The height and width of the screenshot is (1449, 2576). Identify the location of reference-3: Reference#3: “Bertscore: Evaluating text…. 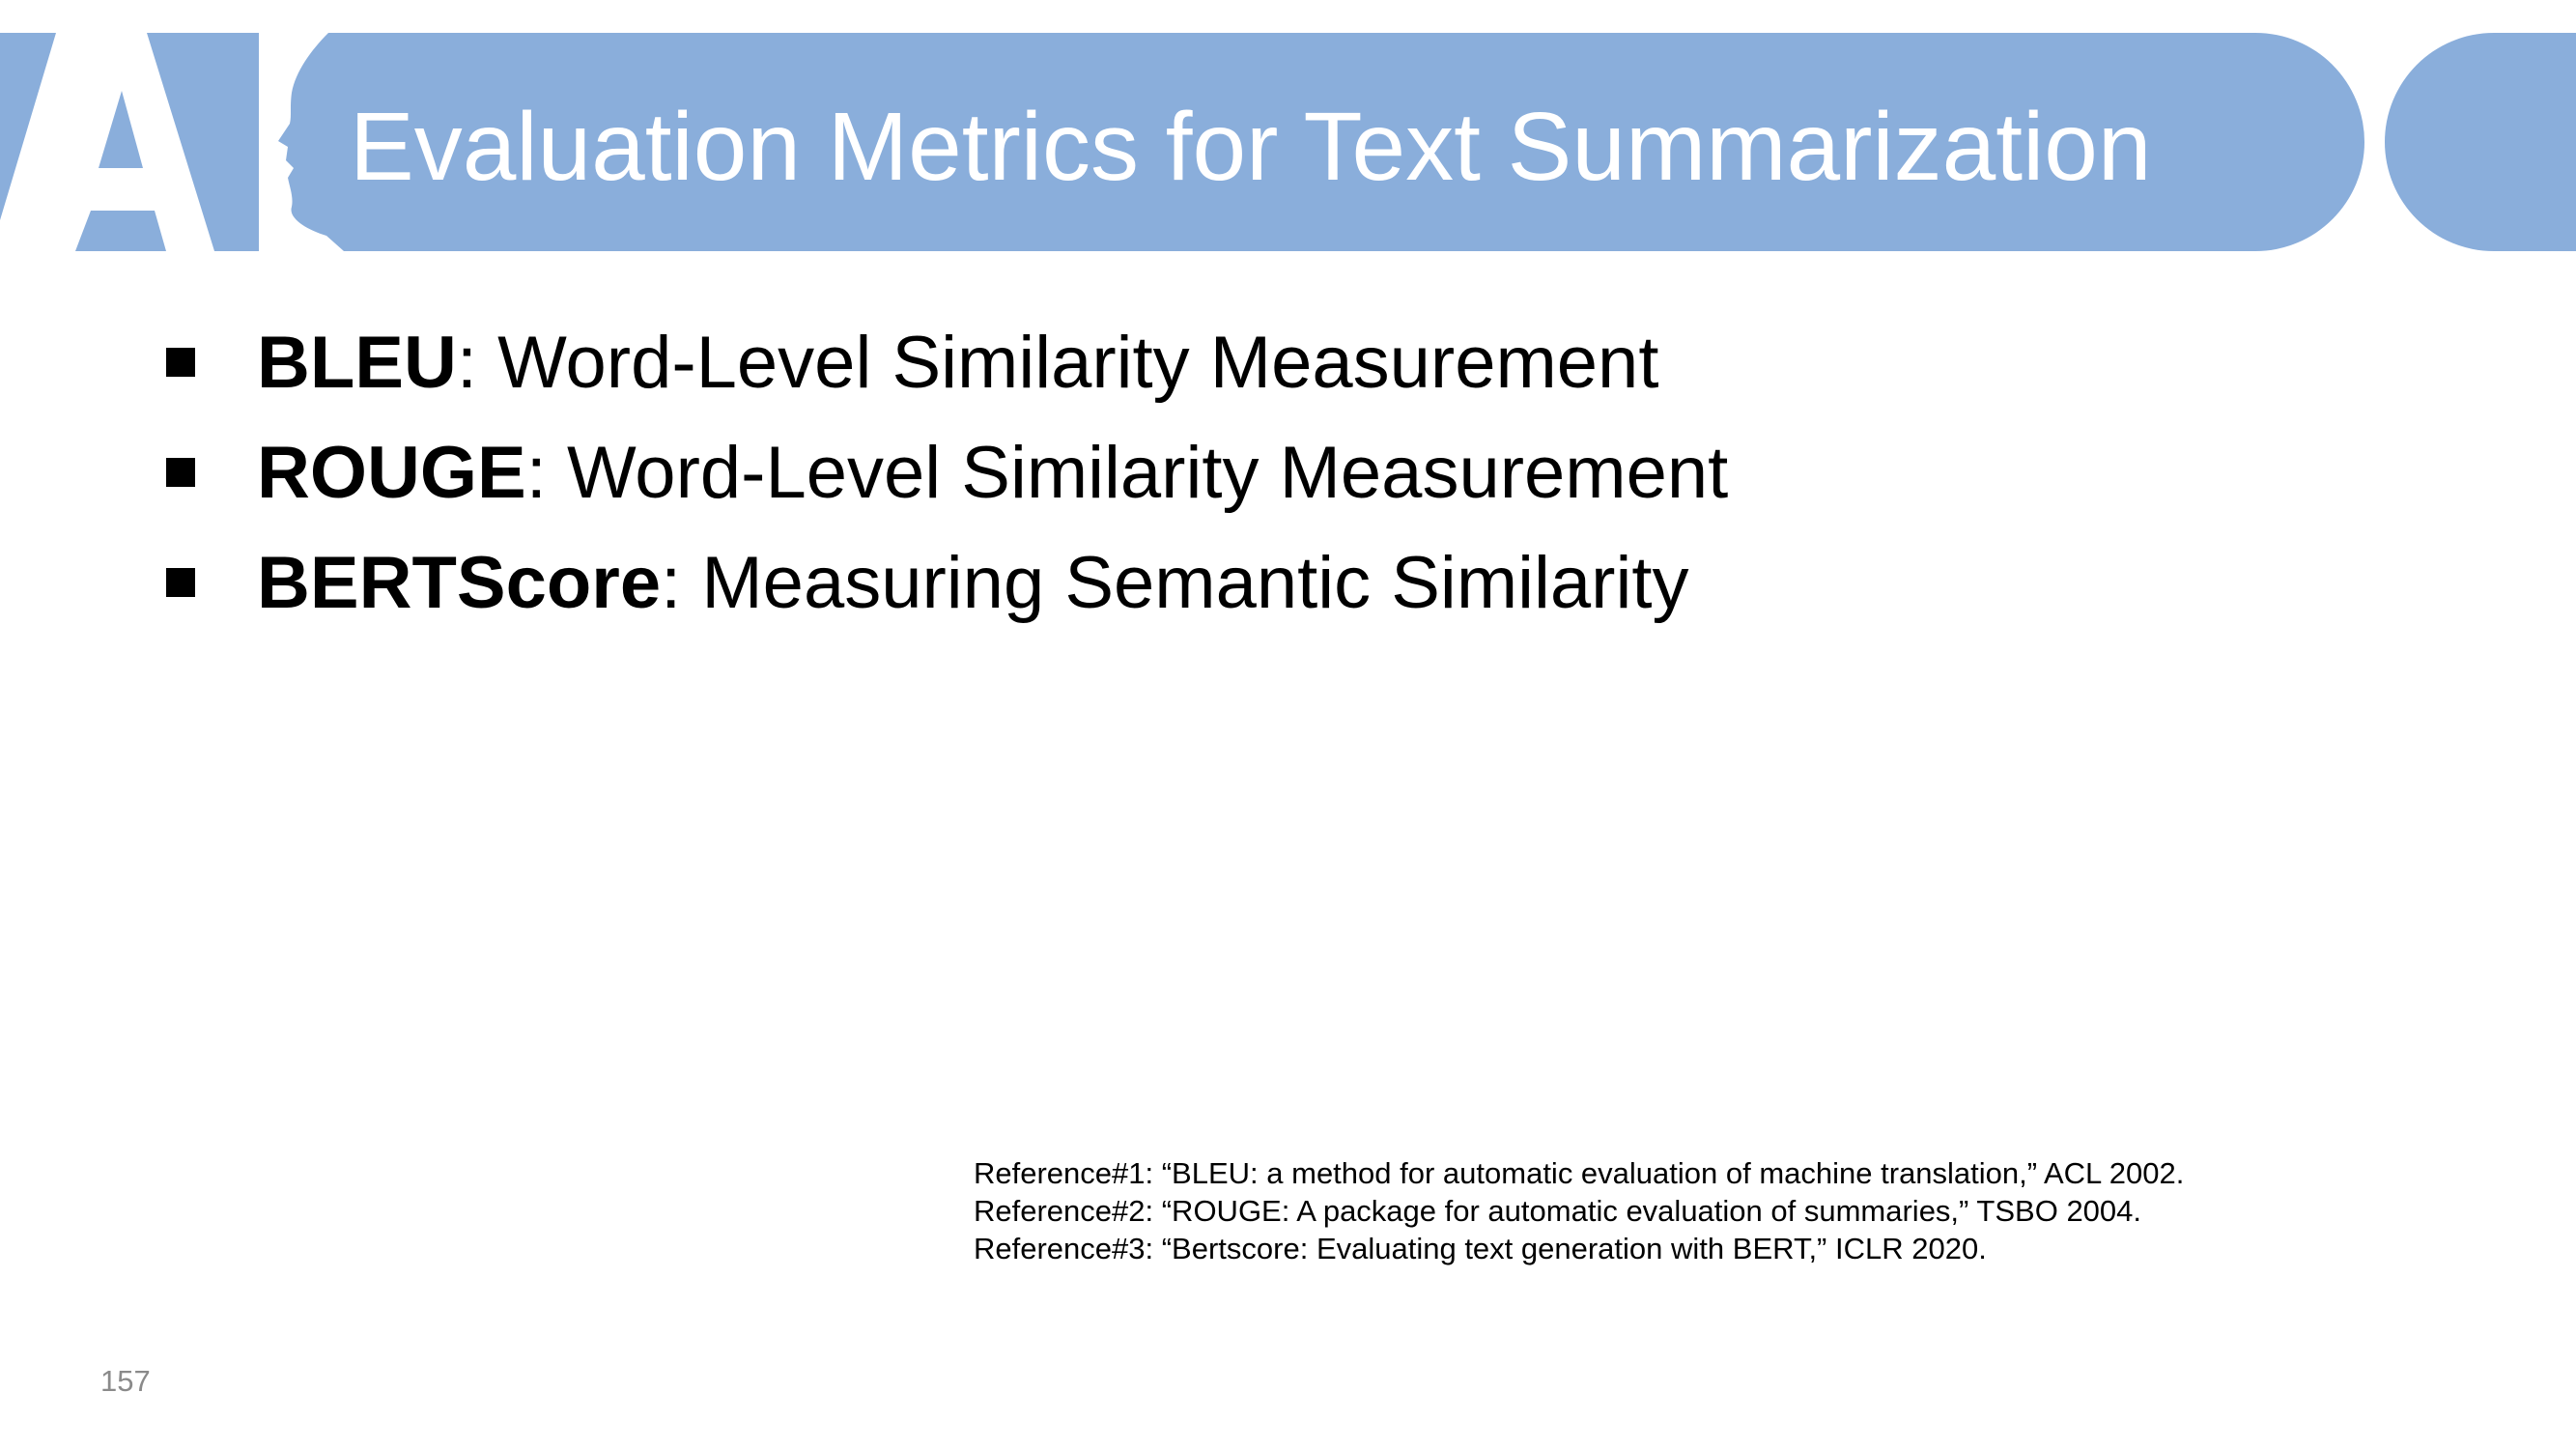
(1480, 1248).